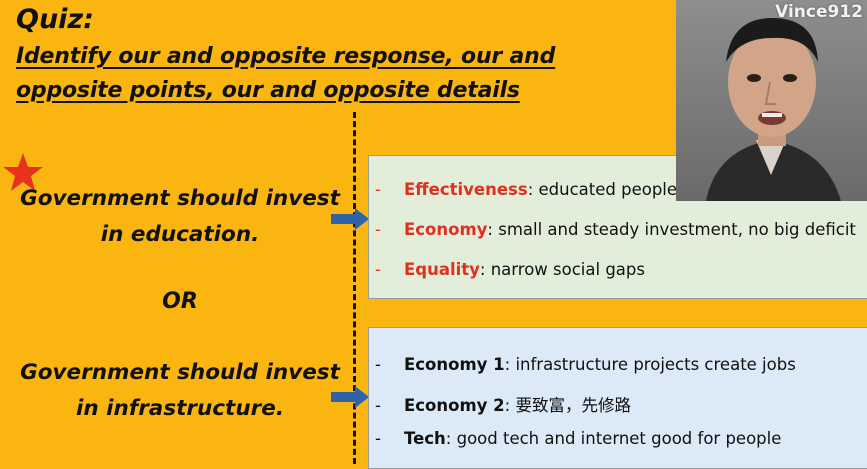 This screenshot has height=469, width=867. Describe the element at coordinates (23, 172) in the screenshot. I see `star-icon` at that location.